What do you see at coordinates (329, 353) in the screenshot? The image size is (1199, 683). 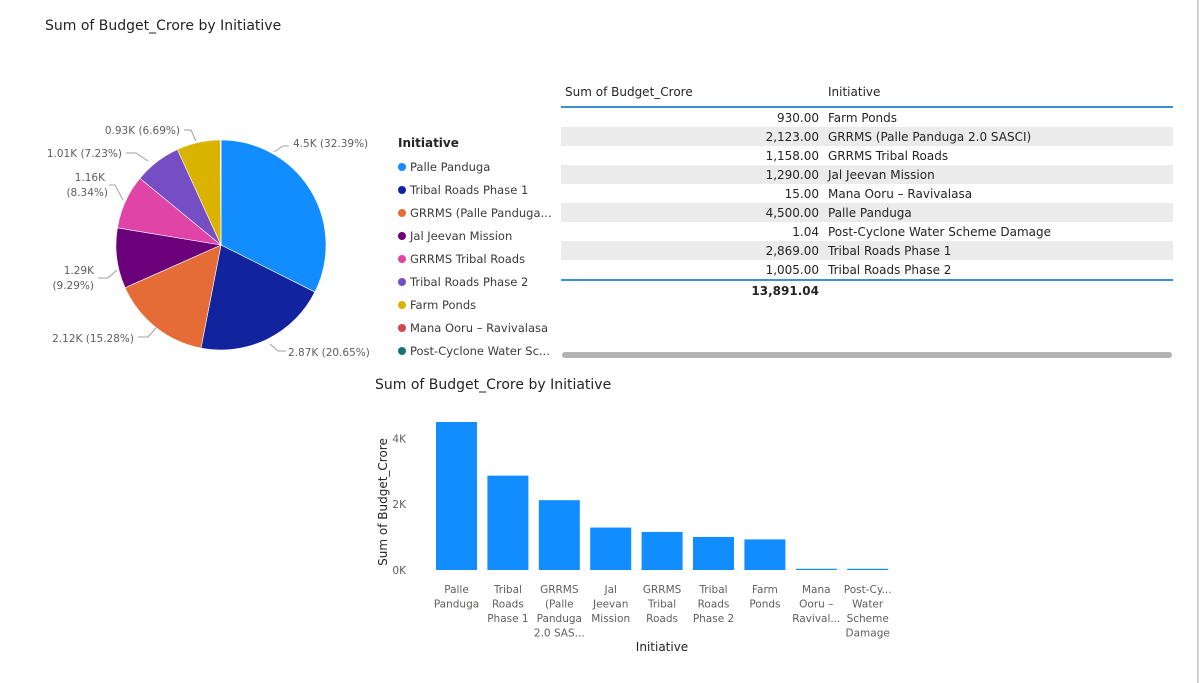 I see `pie-label-tribal1: 2.87K (20.65%)` at bounding box center [329, 353].